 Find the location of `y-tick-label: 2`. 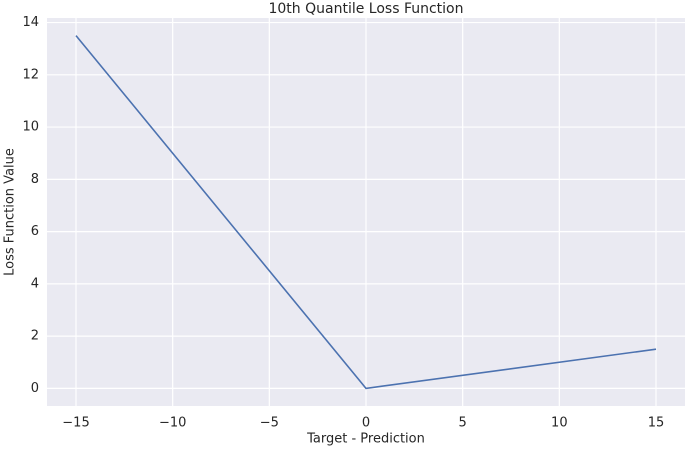

y-tick-label: 2 is located at coordinates (35, 336).